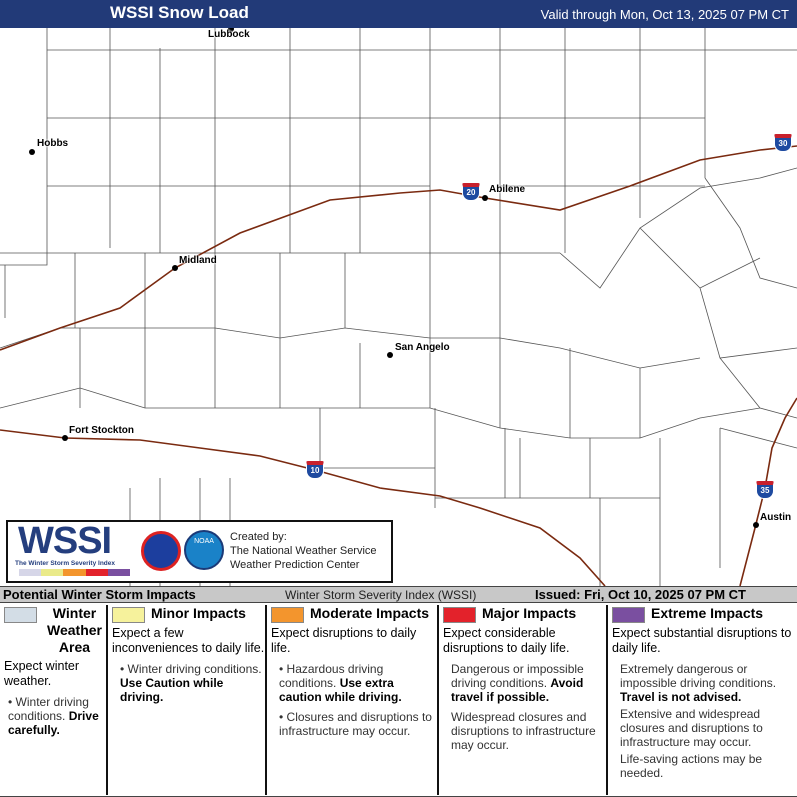 This screenshot has width=797, height=797. Describe the element at coordinates (315, 470) in the screenshot. I see `interstate-shield-icon: 10` at that location.